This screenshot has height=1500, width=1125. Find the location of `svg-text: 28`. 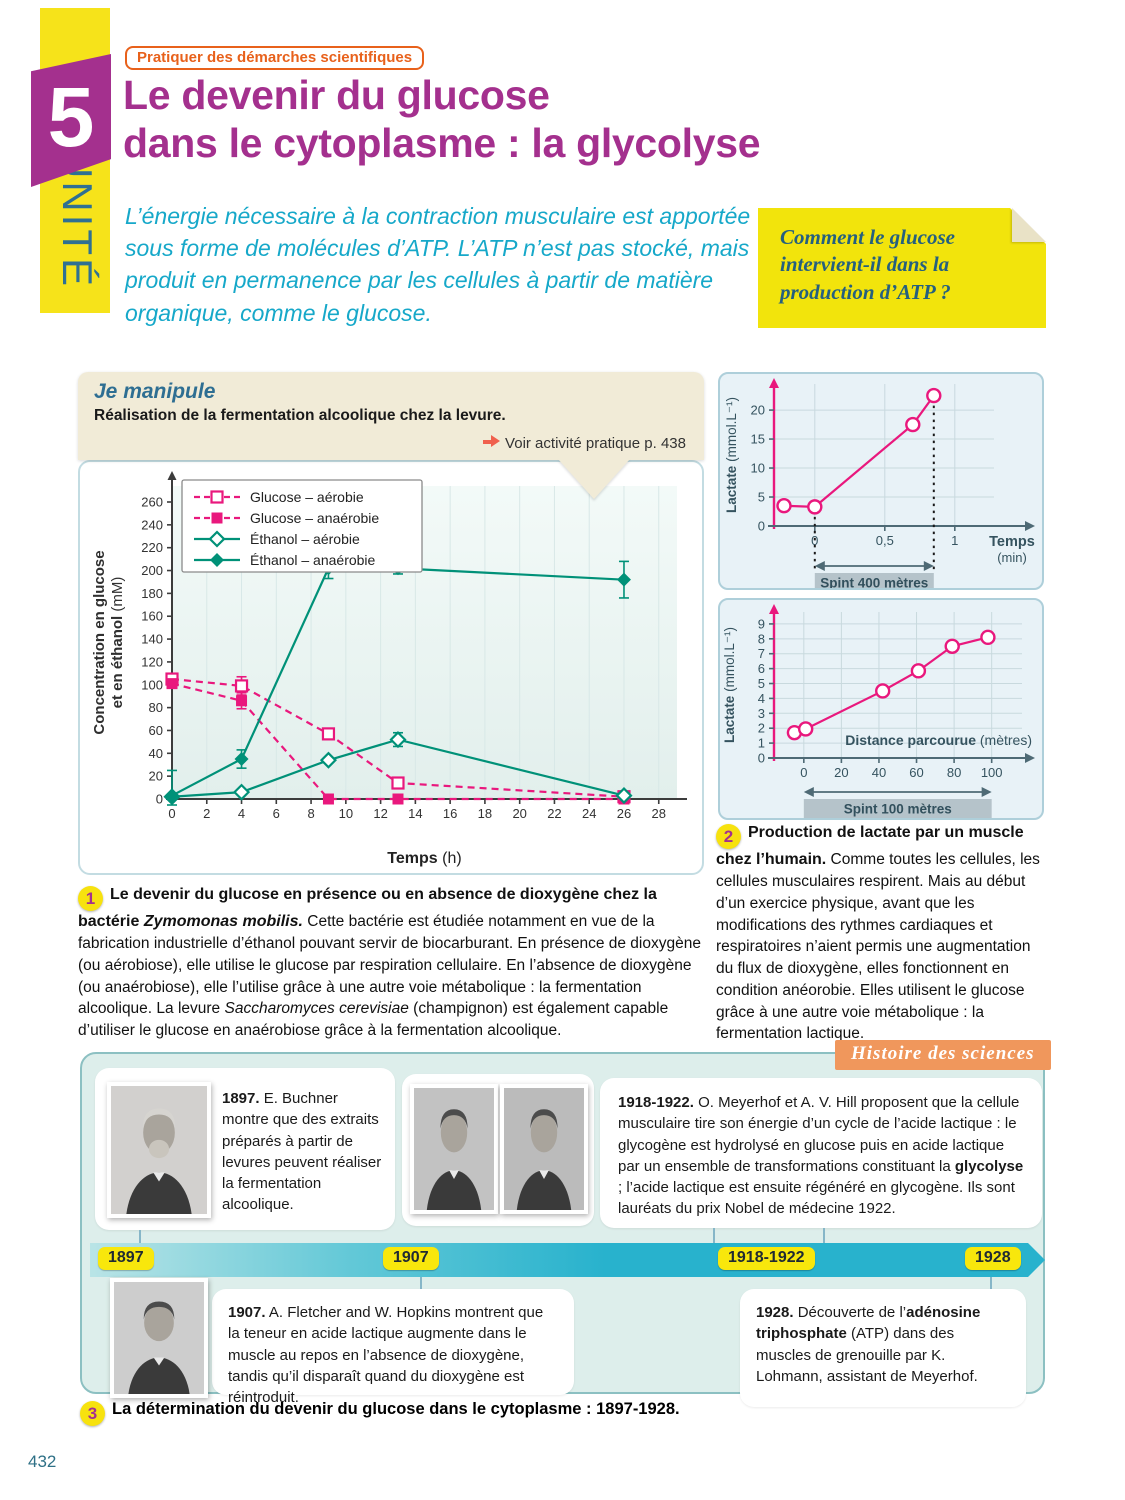

svg-text: 28 is located at coordinates (659, 813).